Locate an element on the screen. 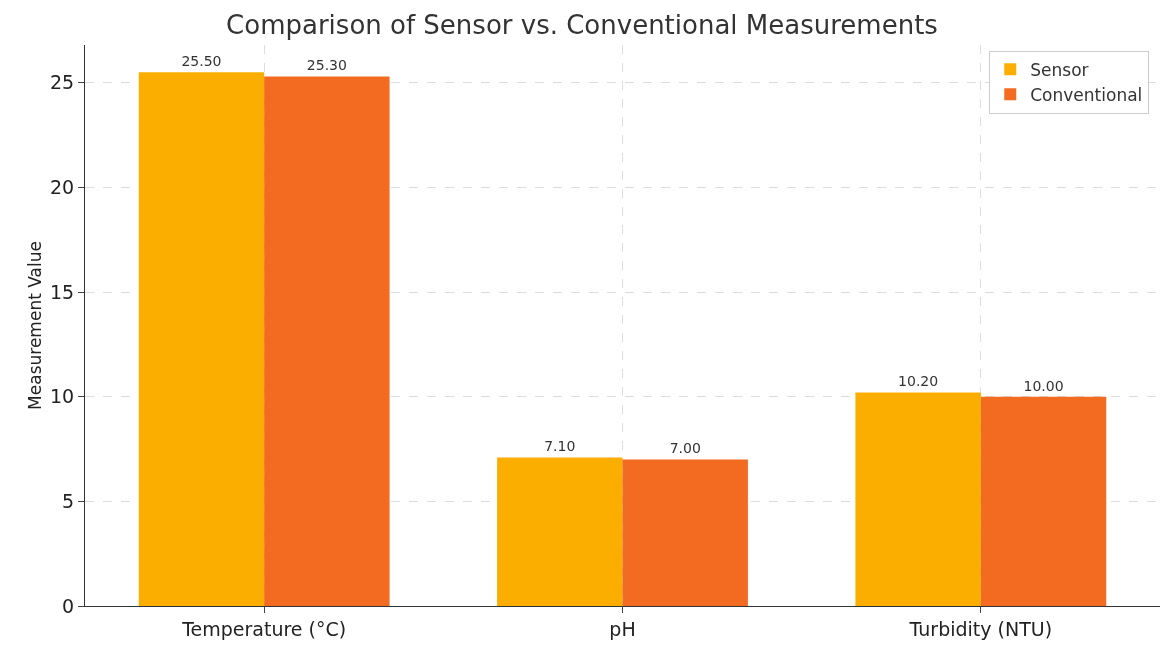 Image resolution: width=1164 pixels, height=646 pixels. data-label: 10.00 is located at coordinates (1043, 385).